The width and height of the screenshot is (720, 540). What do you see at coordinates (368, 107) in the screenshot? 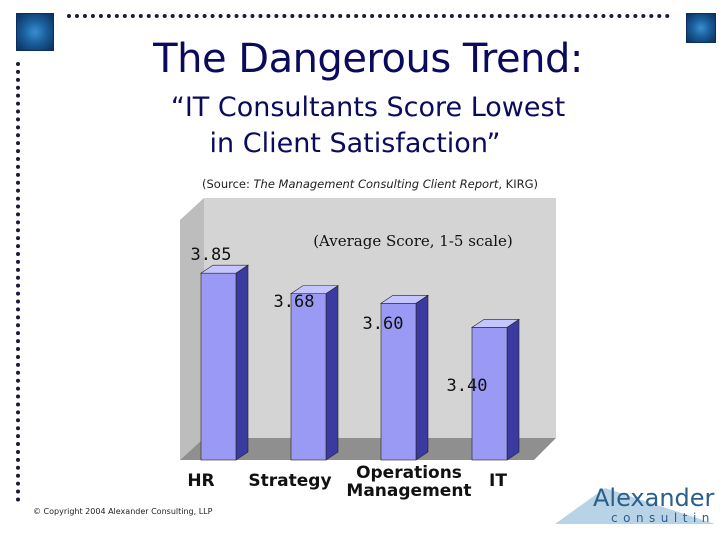
I see `subtitle-line-1: “IT Consultants Score Lowest` at bounding box center [368, 107].